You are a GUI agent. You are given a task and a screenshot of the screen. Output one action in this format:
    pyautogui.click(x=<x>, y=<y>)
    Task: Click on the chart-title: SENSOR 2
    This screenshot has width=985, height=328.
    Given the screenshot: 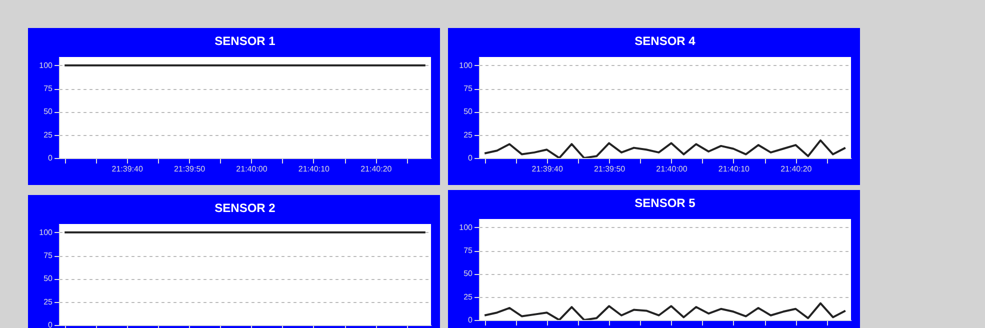 What is the action you would take?
    pyautogui.click(x=245, y=208)
    